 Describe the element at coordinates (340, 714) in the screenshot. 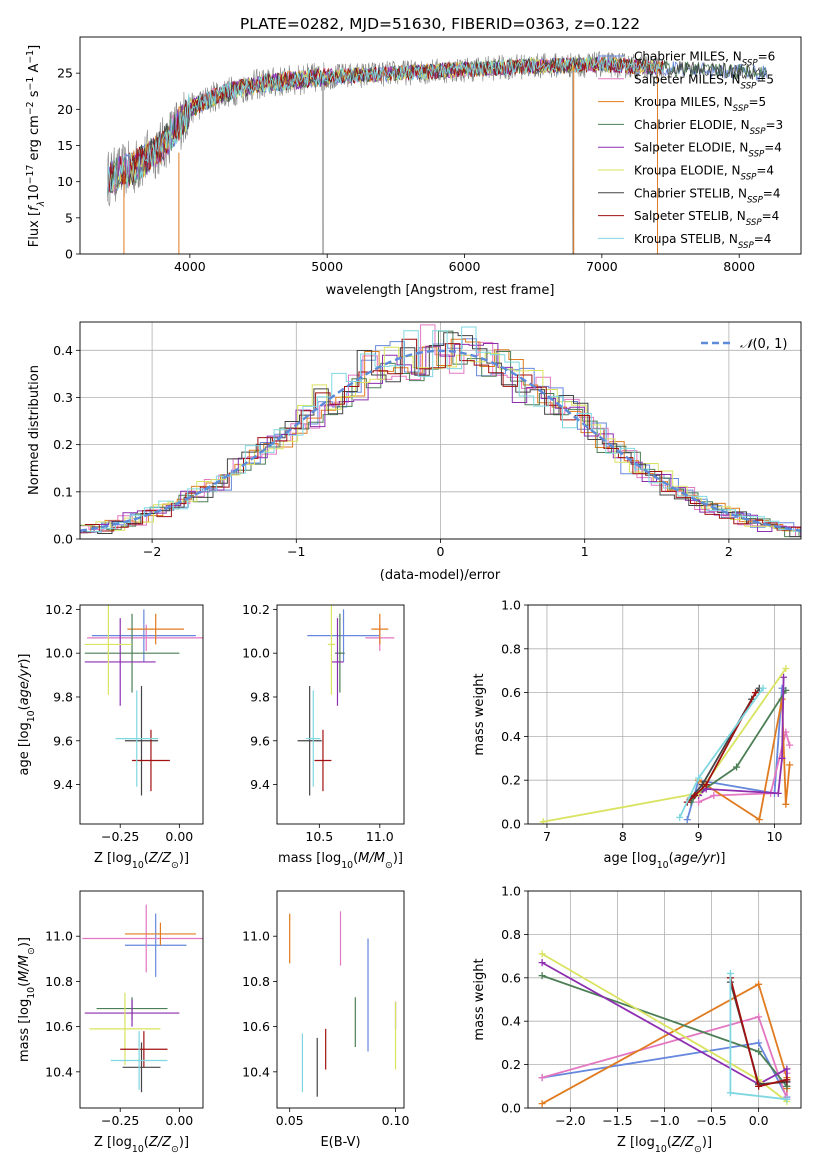

I see `axes-frame` at that location.